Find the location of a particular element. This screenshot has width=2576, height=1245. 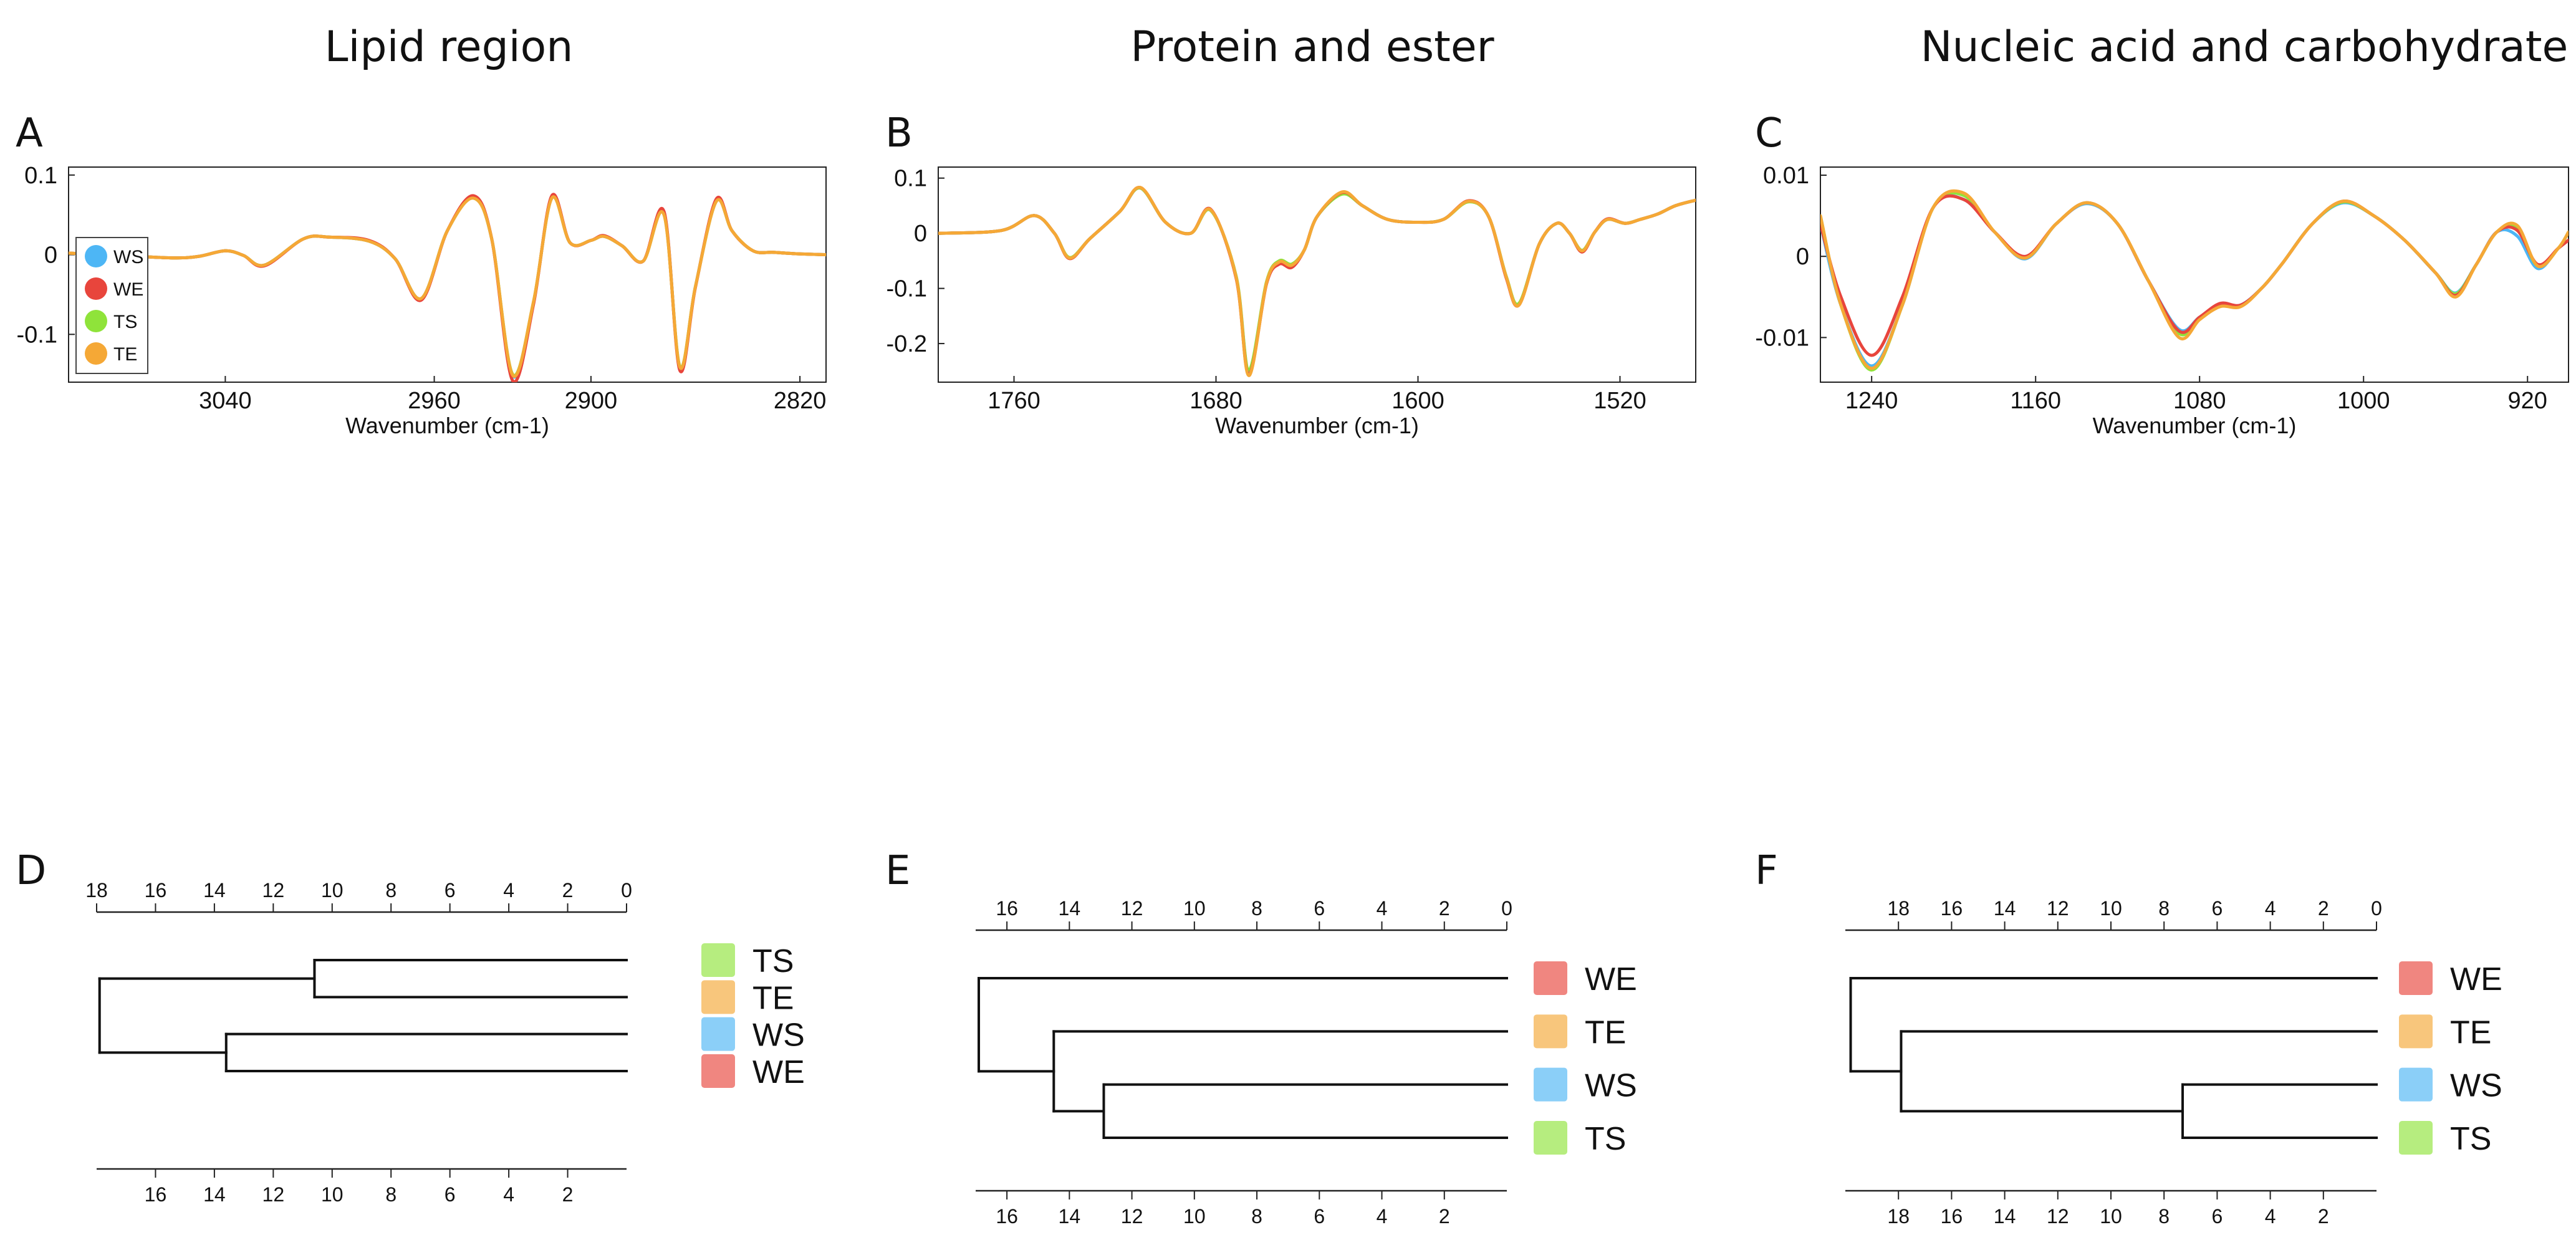

x-tick-label: 1080 is located at coordinates (2199, 401).